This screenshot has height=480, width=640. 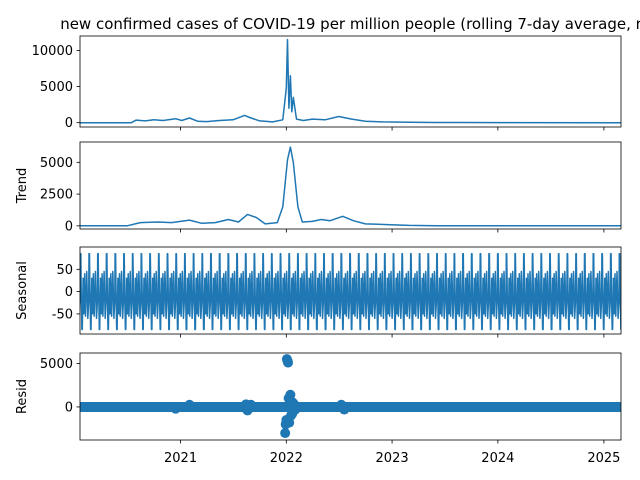 What do you see at coordinates (286, 458) in the screenshot?
I see `x-tick-label: 2022` at bounding box center [286, 458].